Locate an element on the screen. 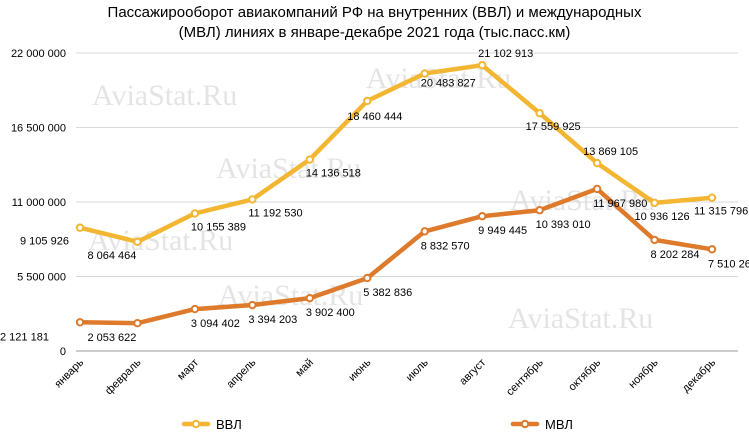 This screenshot has width=749, height=434. x-tick-label: октябрь is located at coordinates (584, 374).